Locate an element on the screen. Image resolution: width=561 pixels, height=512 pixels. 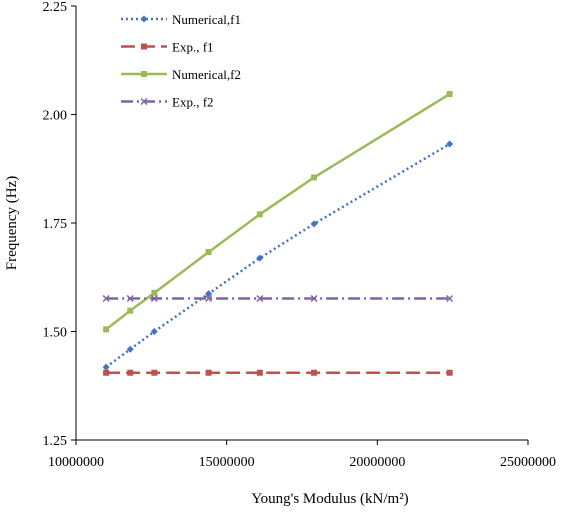
legend-item: Numerical,f2 is located at coordinates (181, 74).